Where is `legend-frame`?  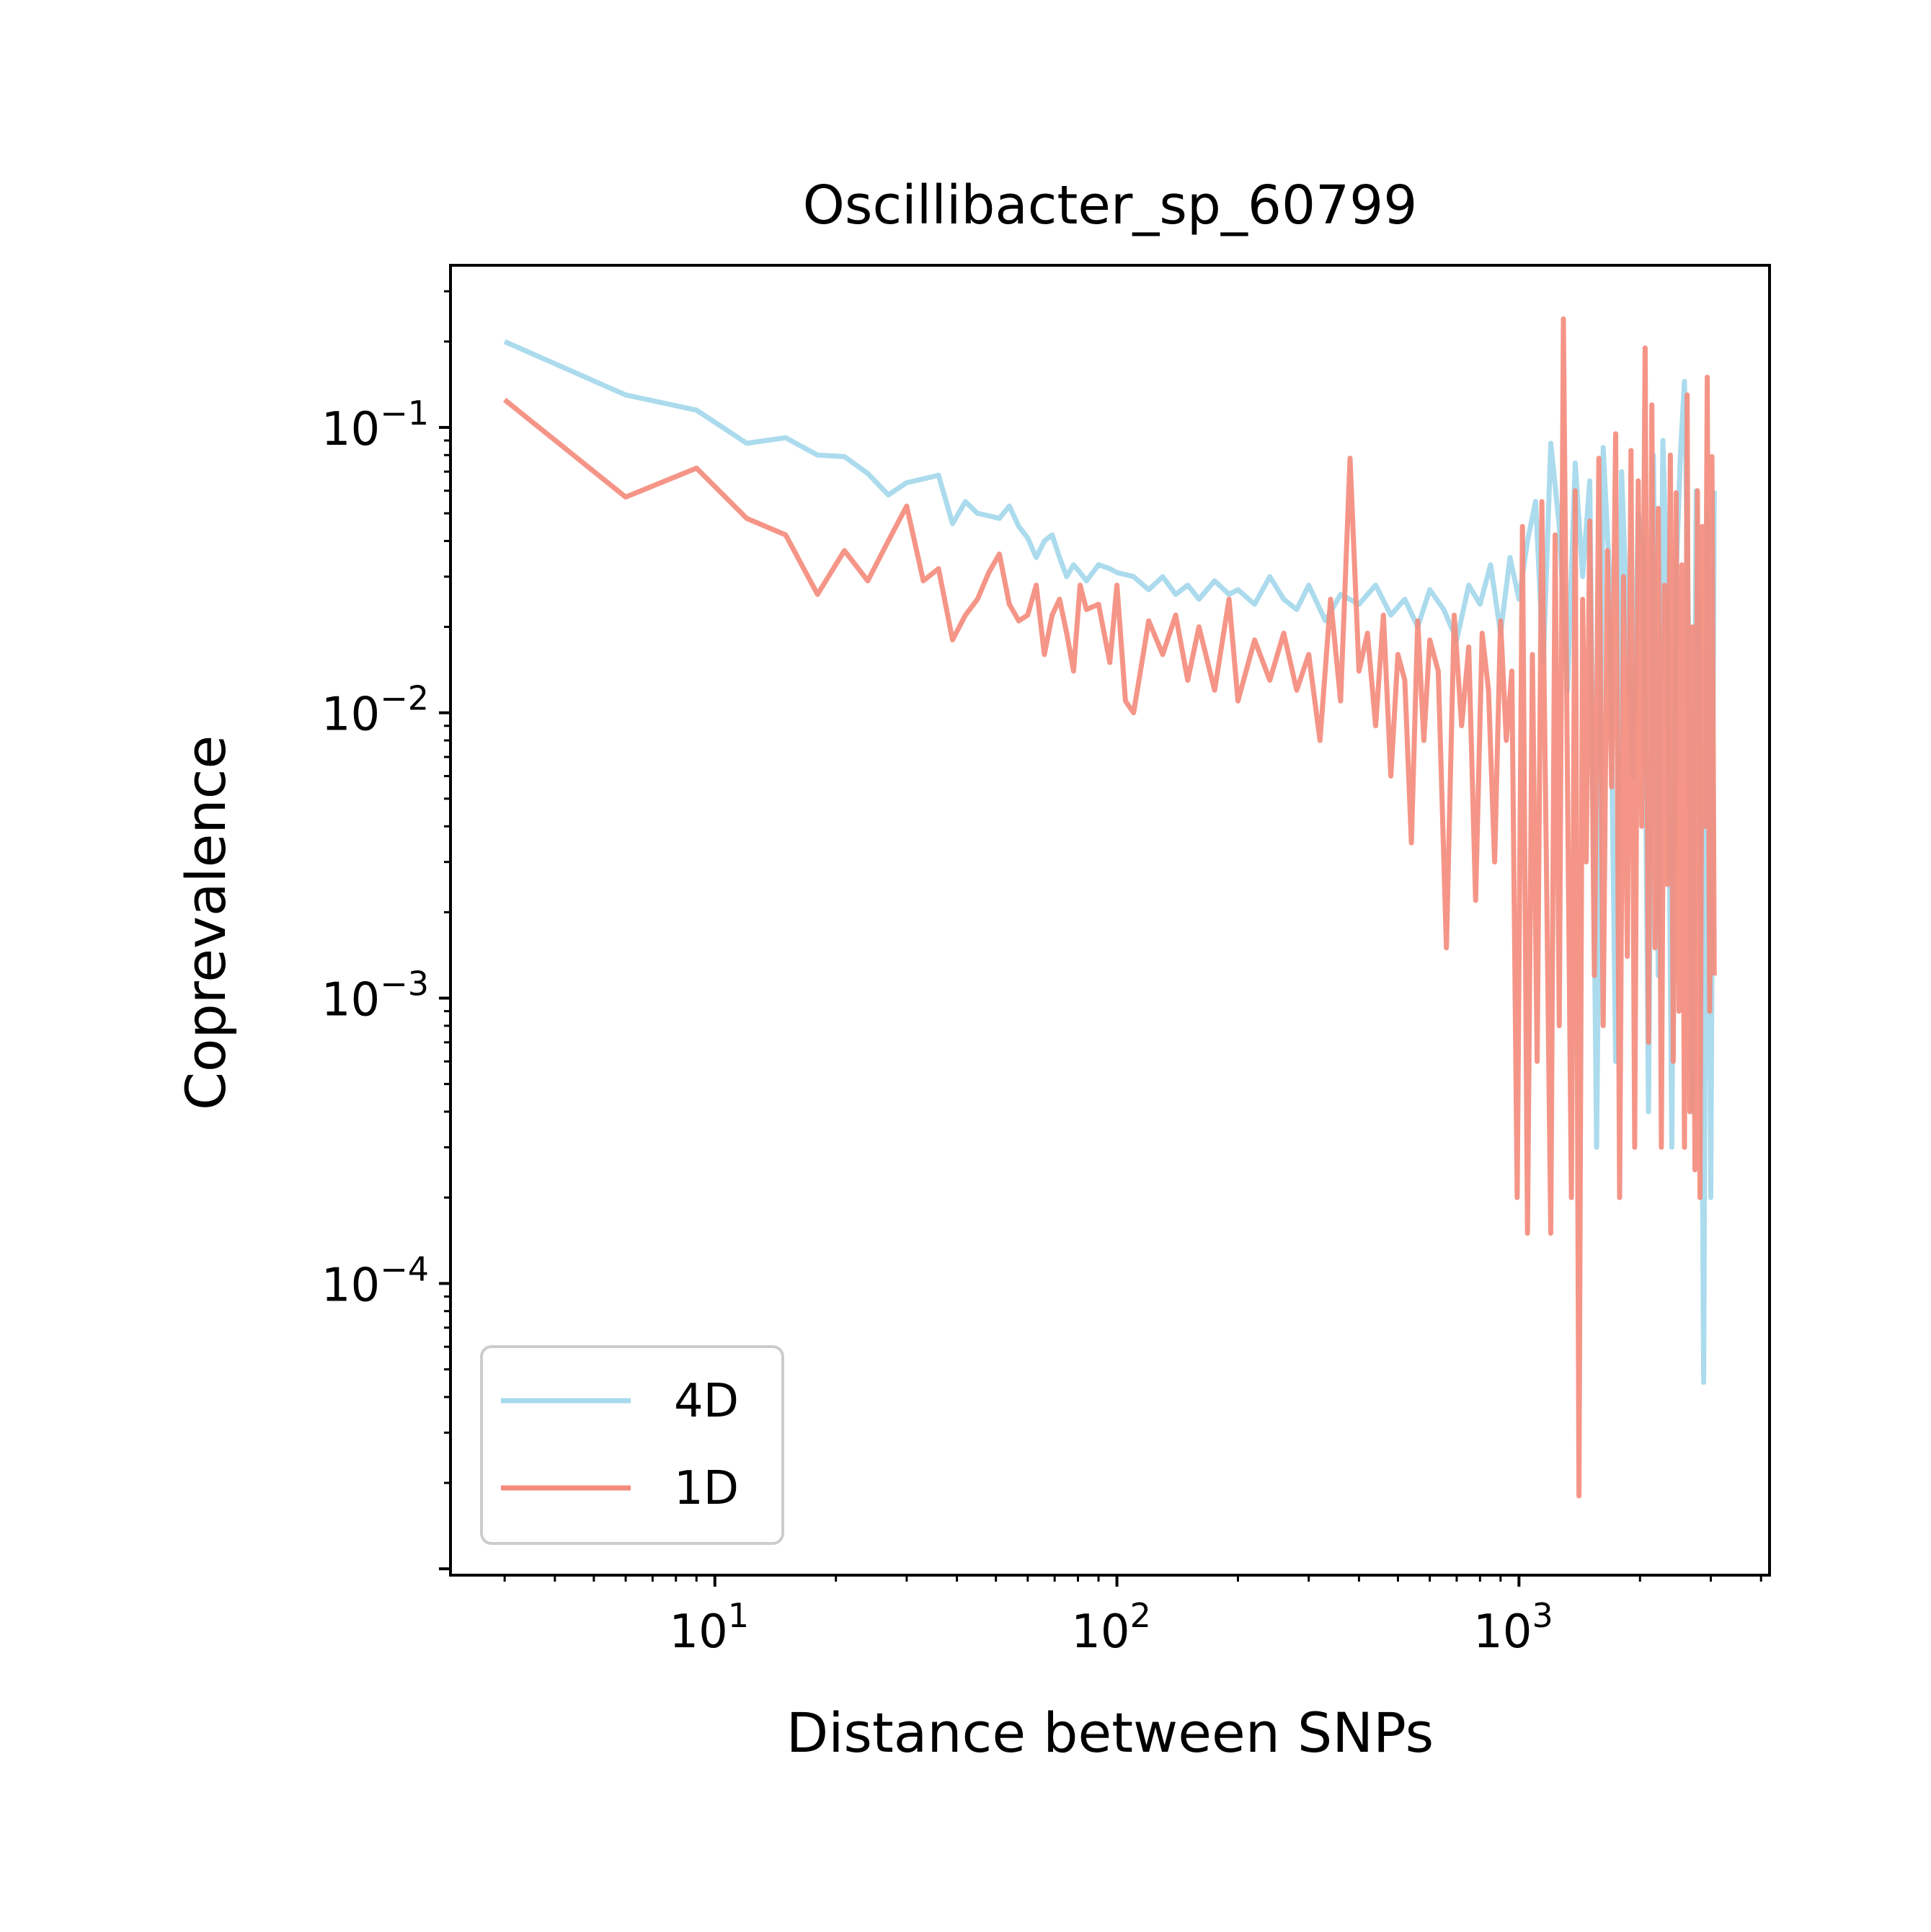
legend-frame is located at coordinates (632, 1445).